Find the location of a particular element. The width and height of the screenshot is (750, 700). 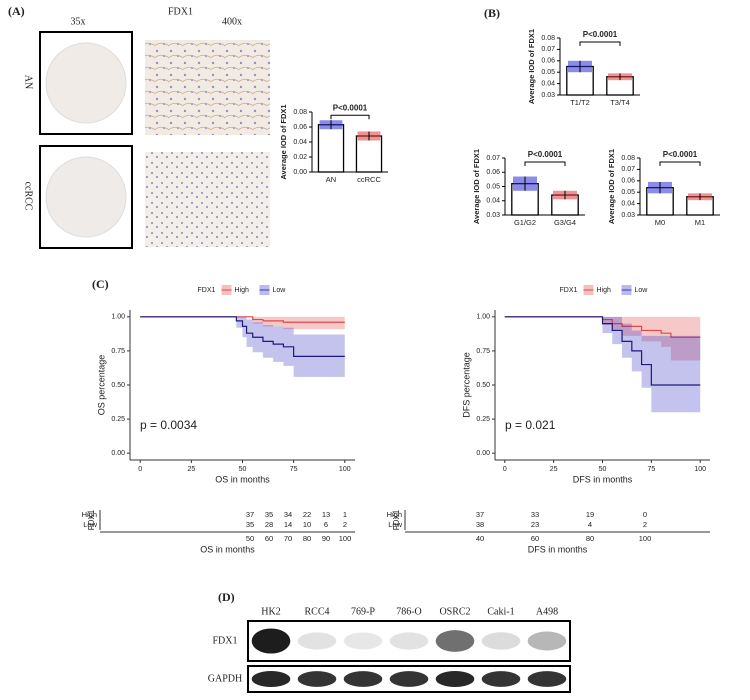

panel-label: (C) is located at coordinates (100, 284).